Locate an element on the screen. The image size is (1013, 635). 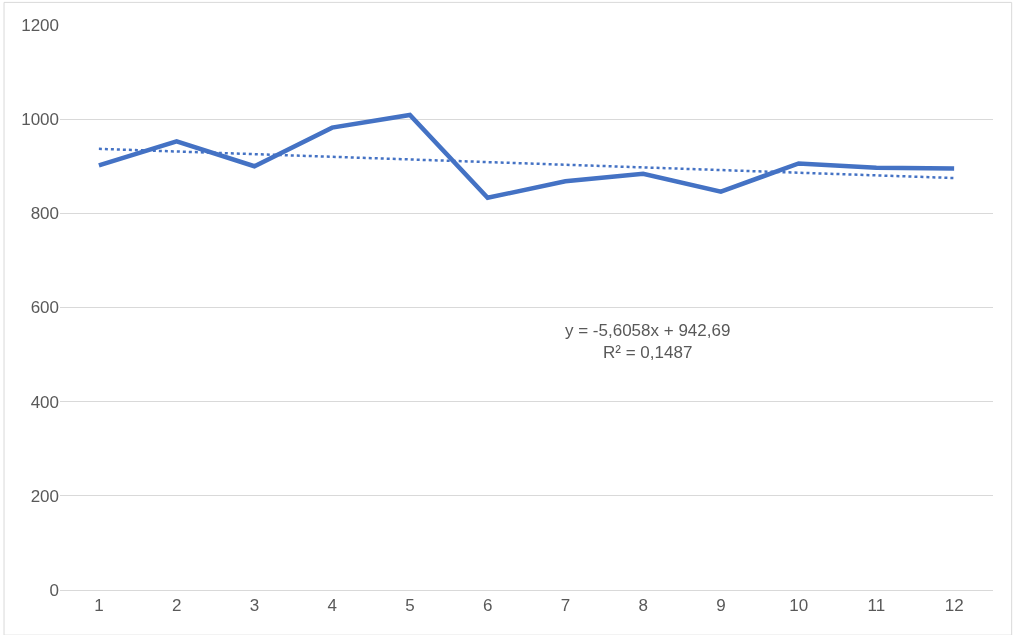
line-series is located at coordinates (526, 156).